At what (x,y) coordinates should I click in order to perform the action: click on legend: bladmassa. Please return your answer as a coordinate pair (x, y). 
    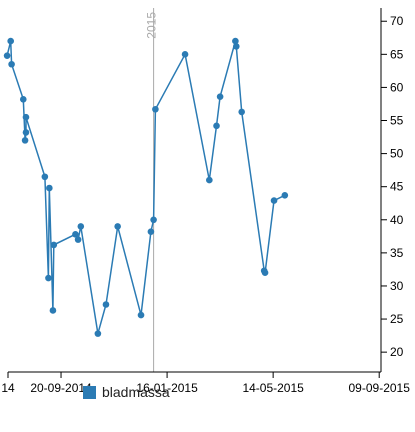
    Looking at the image, I should click on (126, 392).